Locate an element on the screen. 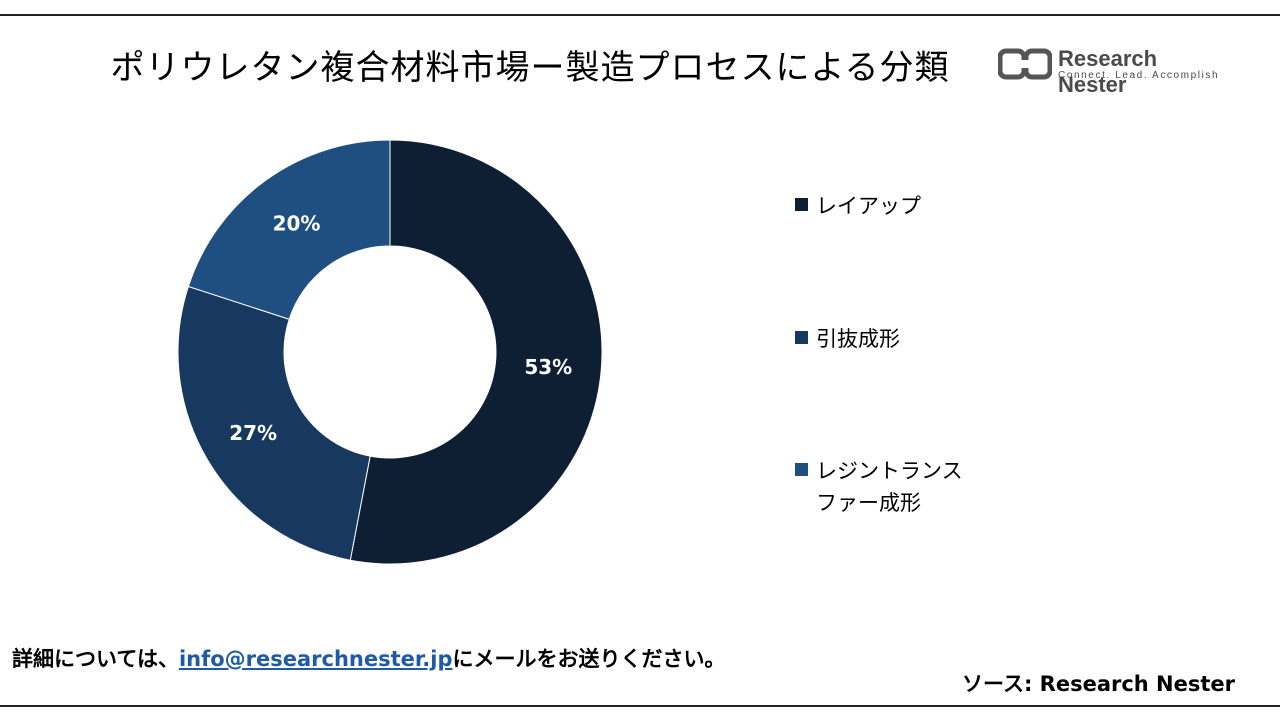 The image size is (1280, 720). legend-item-pultrusion: 引抜成形 is located at coordinates (900, 339).